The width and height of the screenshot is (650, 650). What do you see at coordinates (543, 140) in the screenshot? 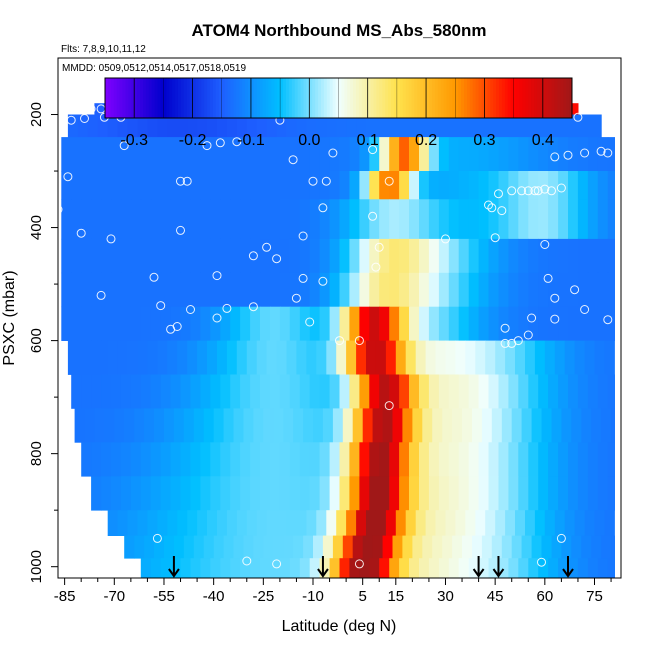
I see `colorbar-tick-label: 0.4` at bounding box center [543, 140].